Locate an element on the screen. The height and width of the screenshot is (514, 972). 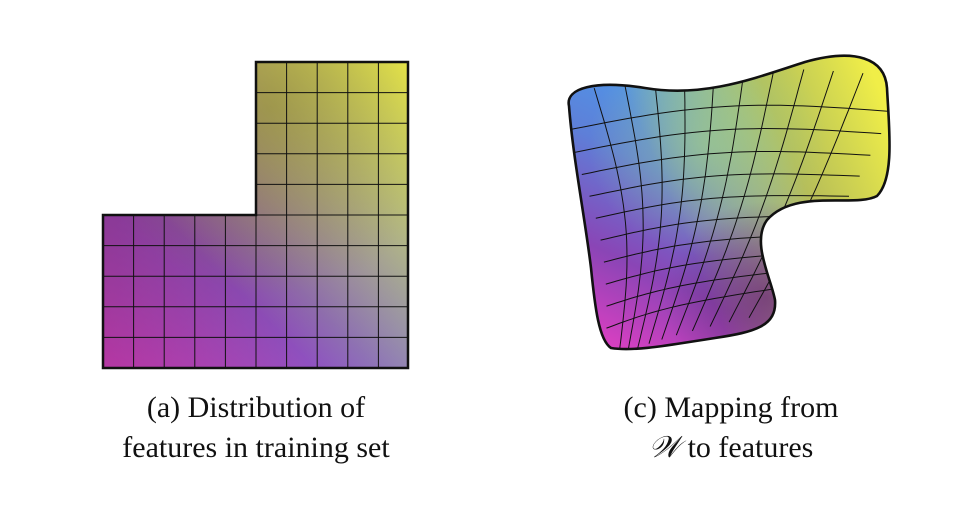
caption-c-line-1: (c) Mapping from is located at coordinates (731, 407).